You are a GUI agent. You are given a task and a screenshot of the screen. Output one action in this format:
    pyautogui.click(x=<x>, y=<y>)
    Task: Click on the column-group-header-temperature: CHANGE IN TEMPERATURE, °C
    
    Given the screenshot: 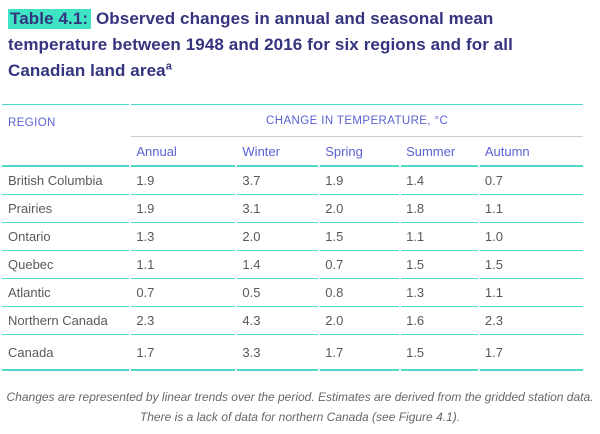 What is the action you would take?
    pyautogui.click(x=357, y=120)
    